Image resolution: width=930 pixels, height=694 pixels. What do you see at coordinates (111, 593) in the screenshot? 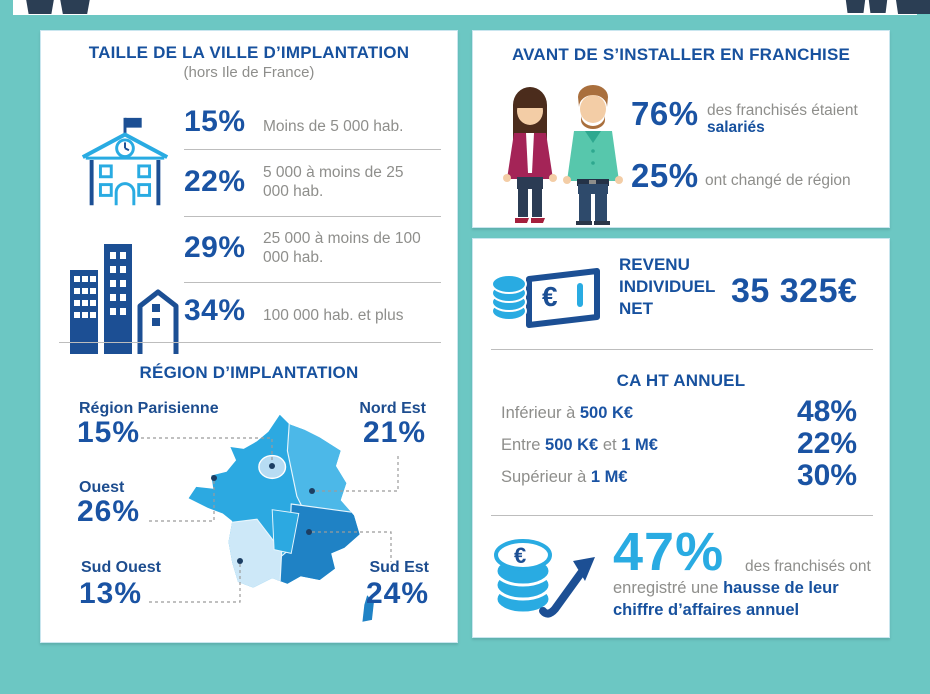
I see `region-pct: 13%` at bounding box center [111, 593].